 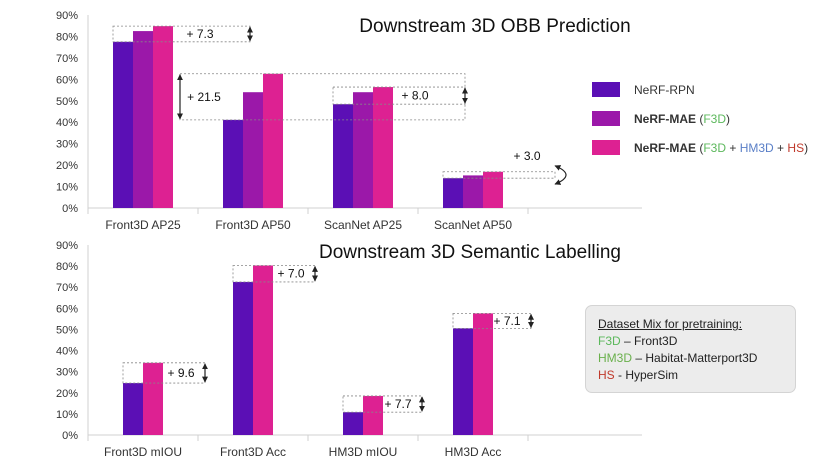 I want to click on annotation-label: + 7.7, so click(x=397, y=404).